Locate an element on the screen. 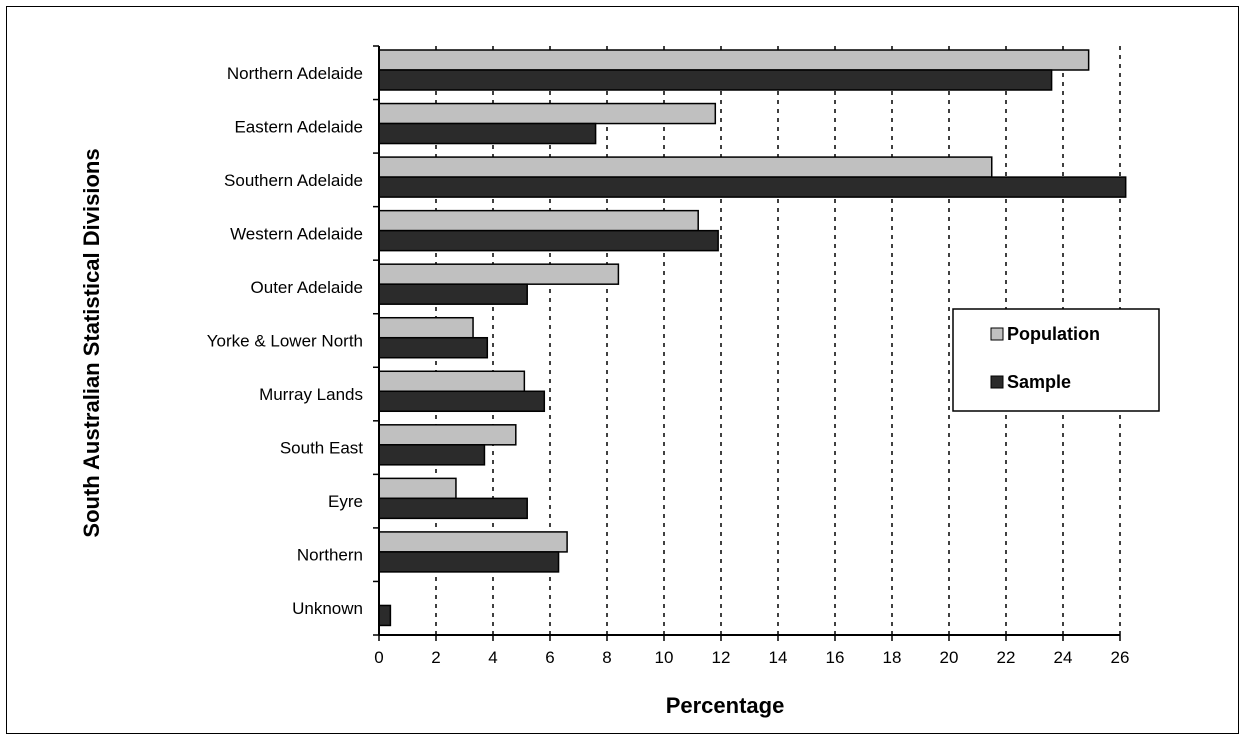 The height and width of the screenshot is (740, 1245). bar-sample-yorke-lower-north is located at coordinates (433, 347).